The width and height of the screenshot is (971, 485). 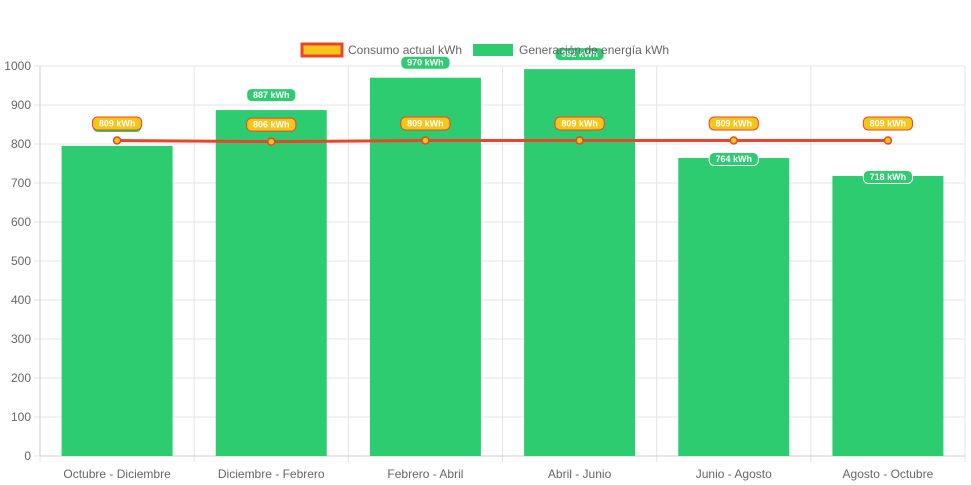 What do you see at coordinates (21, 144) in the screenshot?
I see `y-tick-label: 800` at bounding box center [21, 144].